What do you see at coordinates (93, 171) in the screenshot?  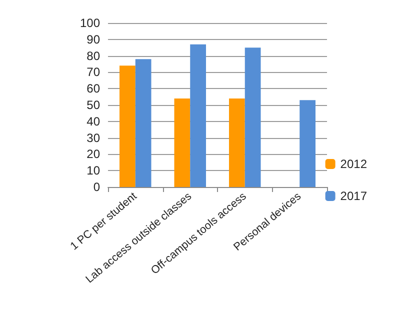 I see `y-tick-label: 10` at bounding box center [93, 171].